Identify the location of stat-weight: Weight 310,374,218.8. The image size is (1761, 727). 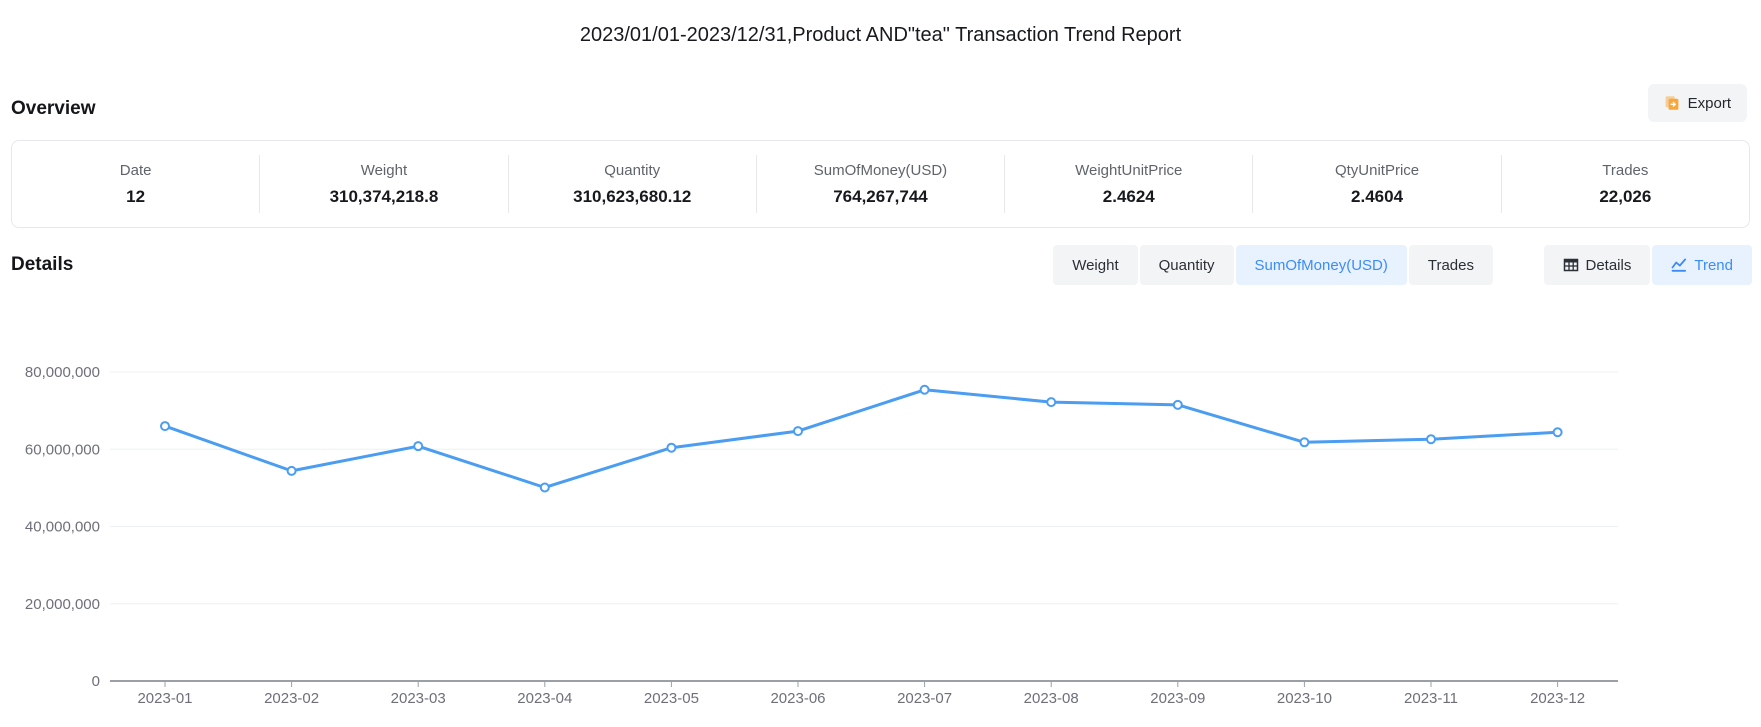
(383, 184).